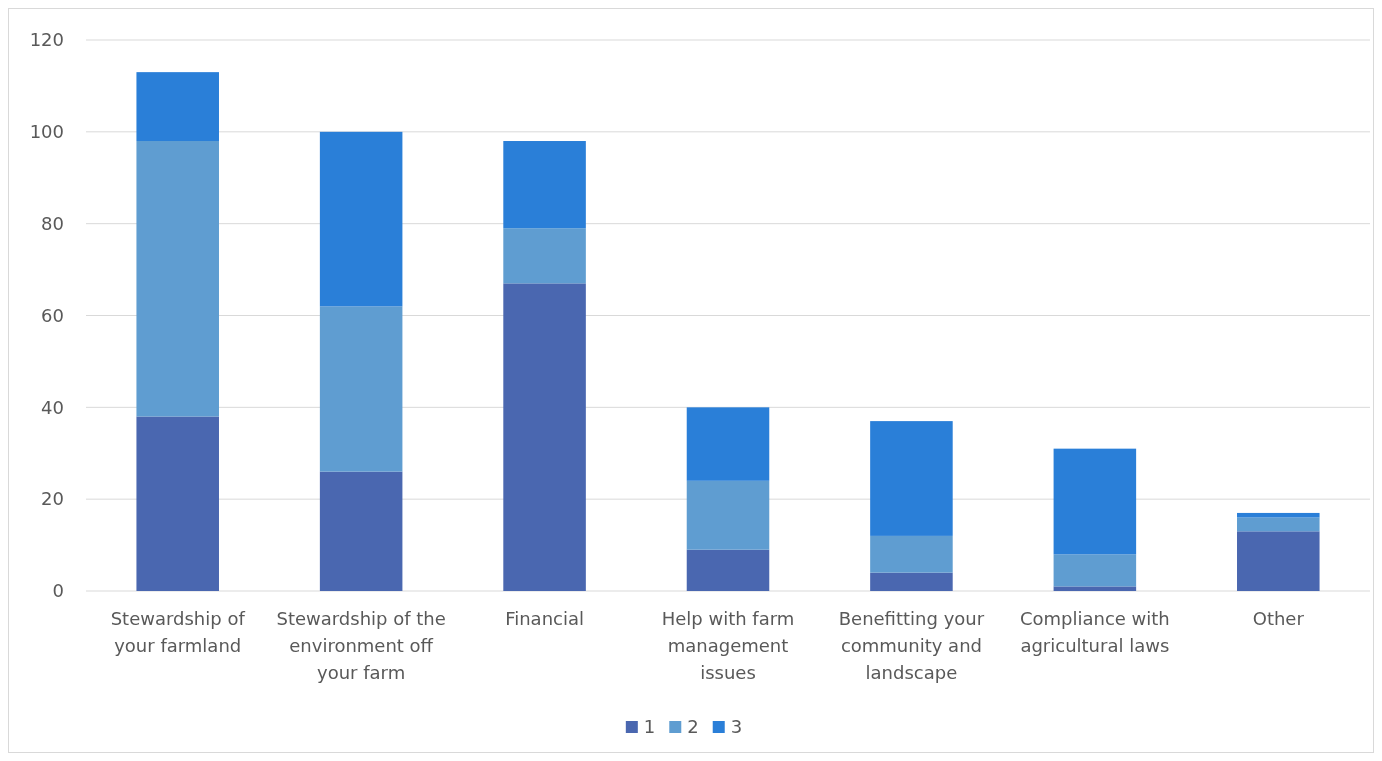  What do you see at coordinates (178, 632) in the screenshot?
I see `x-tick-label: Stewardship of your farmland` at bounding box center [178, 632].